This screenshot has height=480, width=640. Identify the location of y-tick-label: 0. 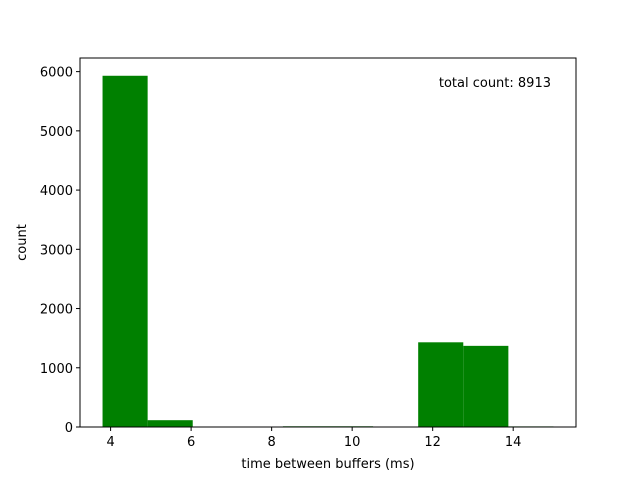
(69, 428).